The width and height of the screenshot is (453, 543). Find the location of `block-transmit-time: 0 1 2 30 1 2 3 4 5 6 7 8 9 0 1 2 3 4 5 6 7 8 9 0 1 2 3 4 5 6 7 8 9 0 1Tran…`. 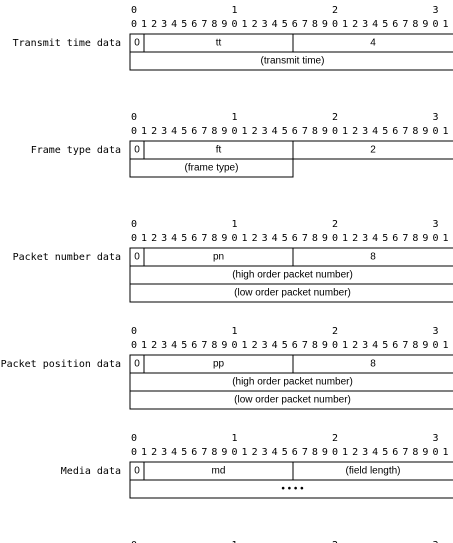

block-transmit-time: 0 1 2 30 1 2 3 4 5 6 7 8 9 0 1 2 3 4 5 6 7 8 9 0 1 2 3 4 5 6 7 8 9 0 1Tran… is located at coordinates (233, 37).